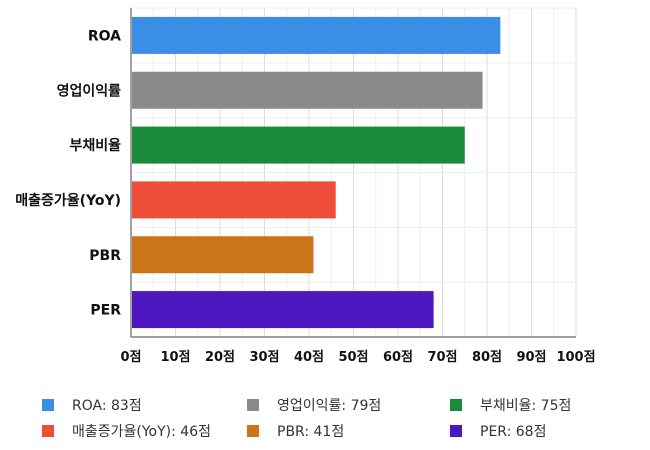 This screenshot has height=450, width=650. I want to click on legend-label-debt-ratio: 부채비율: 75점, so click(526, 405).